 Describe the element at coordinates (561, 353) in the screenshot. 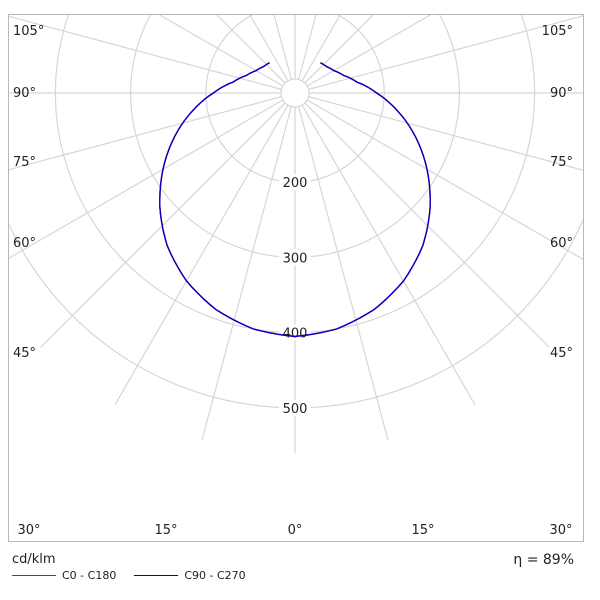

I see `angle-label-right: 45°` at that location.